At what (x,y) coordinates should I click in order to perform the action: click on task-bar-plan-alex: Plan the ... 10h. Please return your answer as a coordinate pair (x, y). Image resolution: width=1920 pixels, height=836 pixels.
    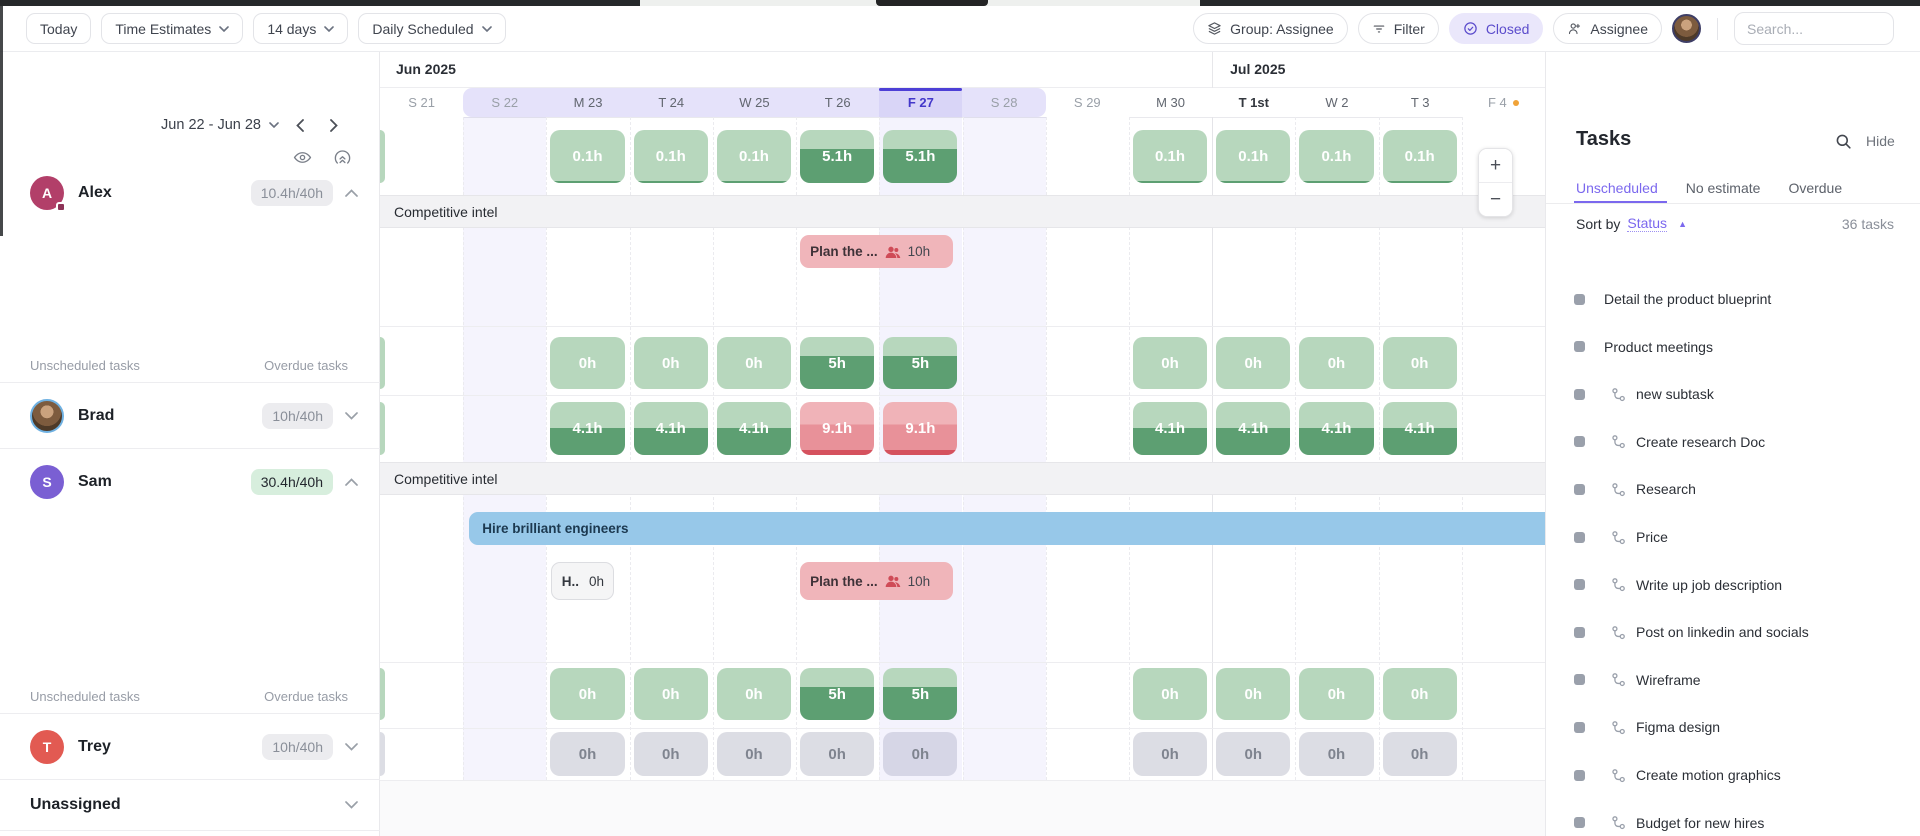
    Looking at the image, I should click on (877, 251).